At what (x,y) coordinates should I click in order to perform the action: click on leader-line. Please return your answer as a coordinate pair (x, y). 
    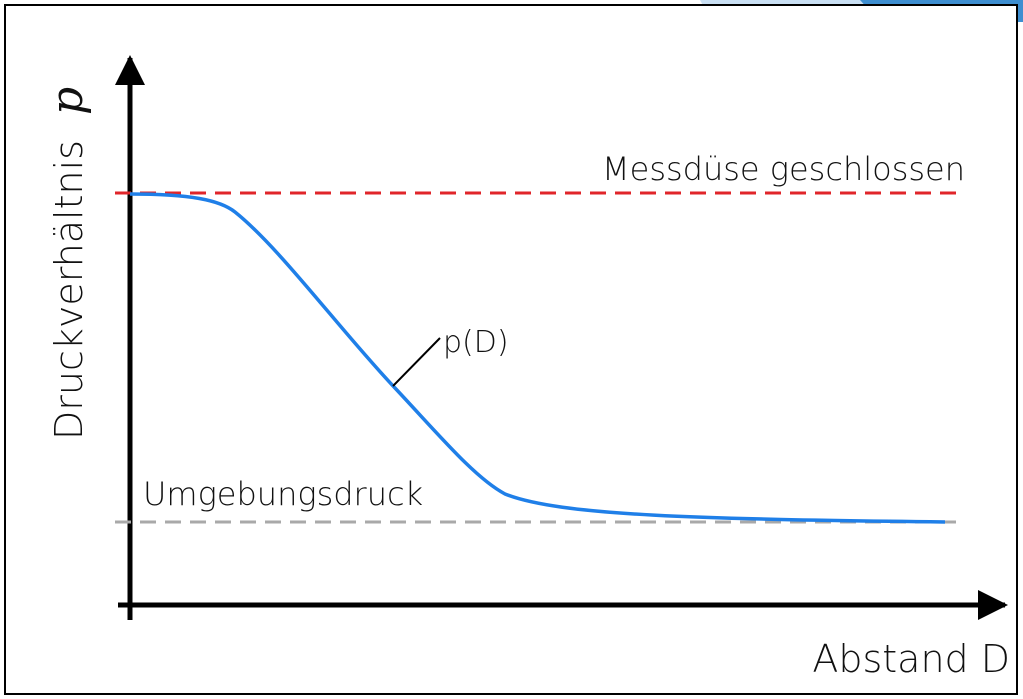
    Looking at the image, I should click on (416, 362).